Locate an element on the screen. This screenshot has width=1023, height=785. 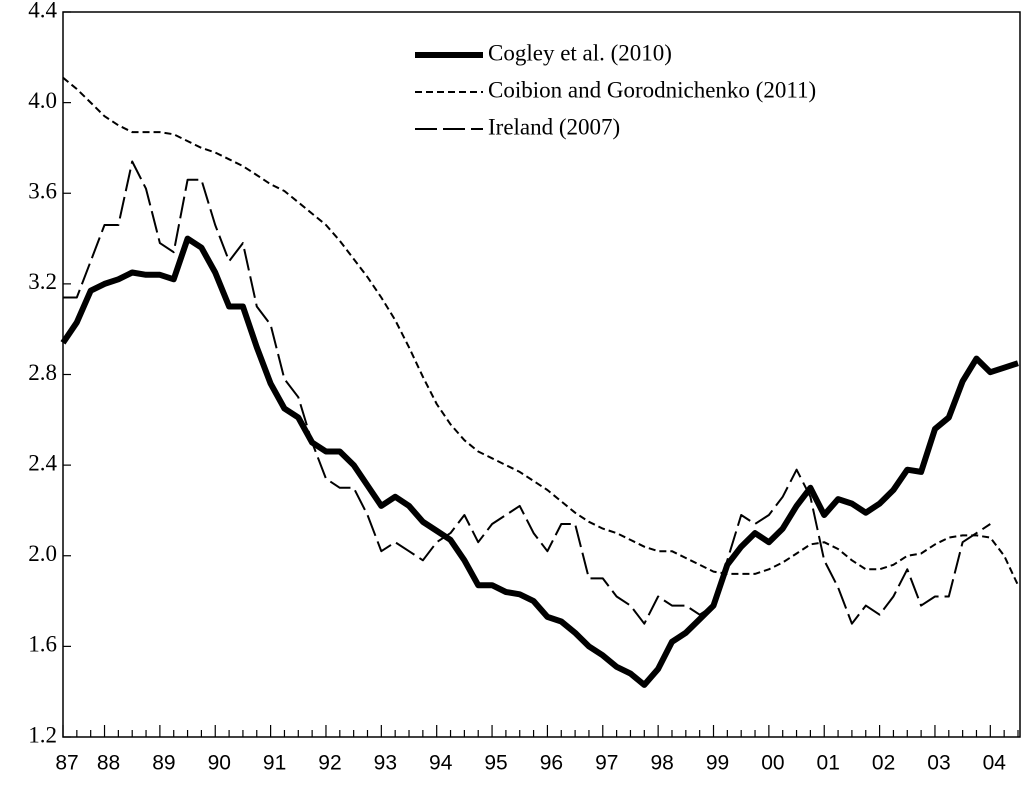
x-tick-label: 00 is located at coordinates (772, 763).